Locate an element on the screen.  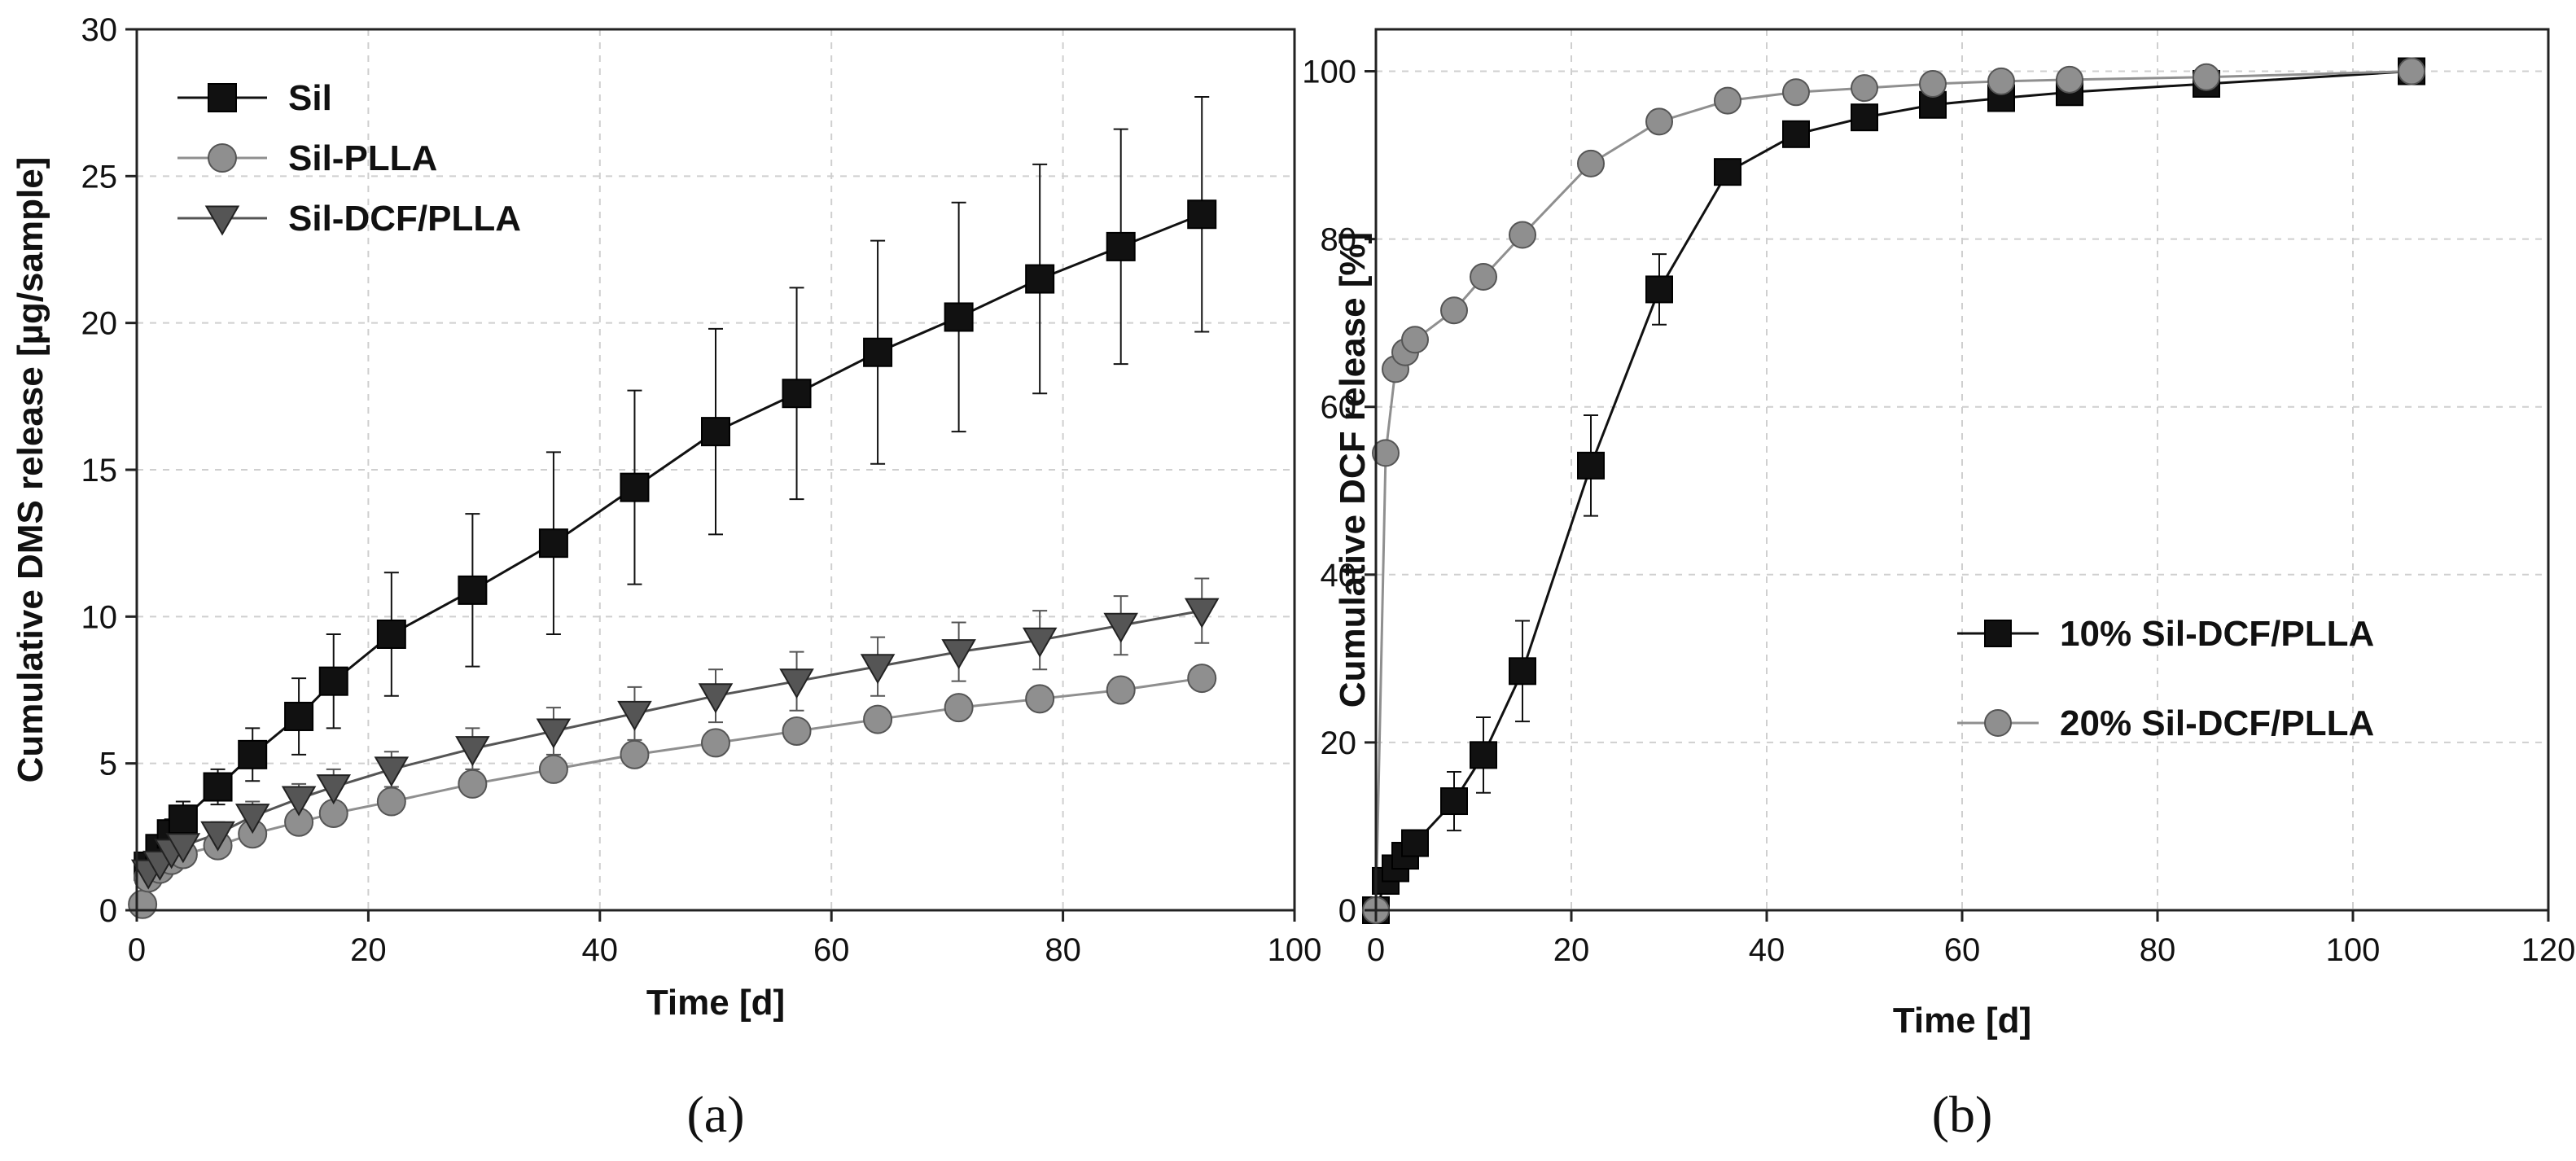
x-tick-label: 120 is located at coordinates (2548, 950).